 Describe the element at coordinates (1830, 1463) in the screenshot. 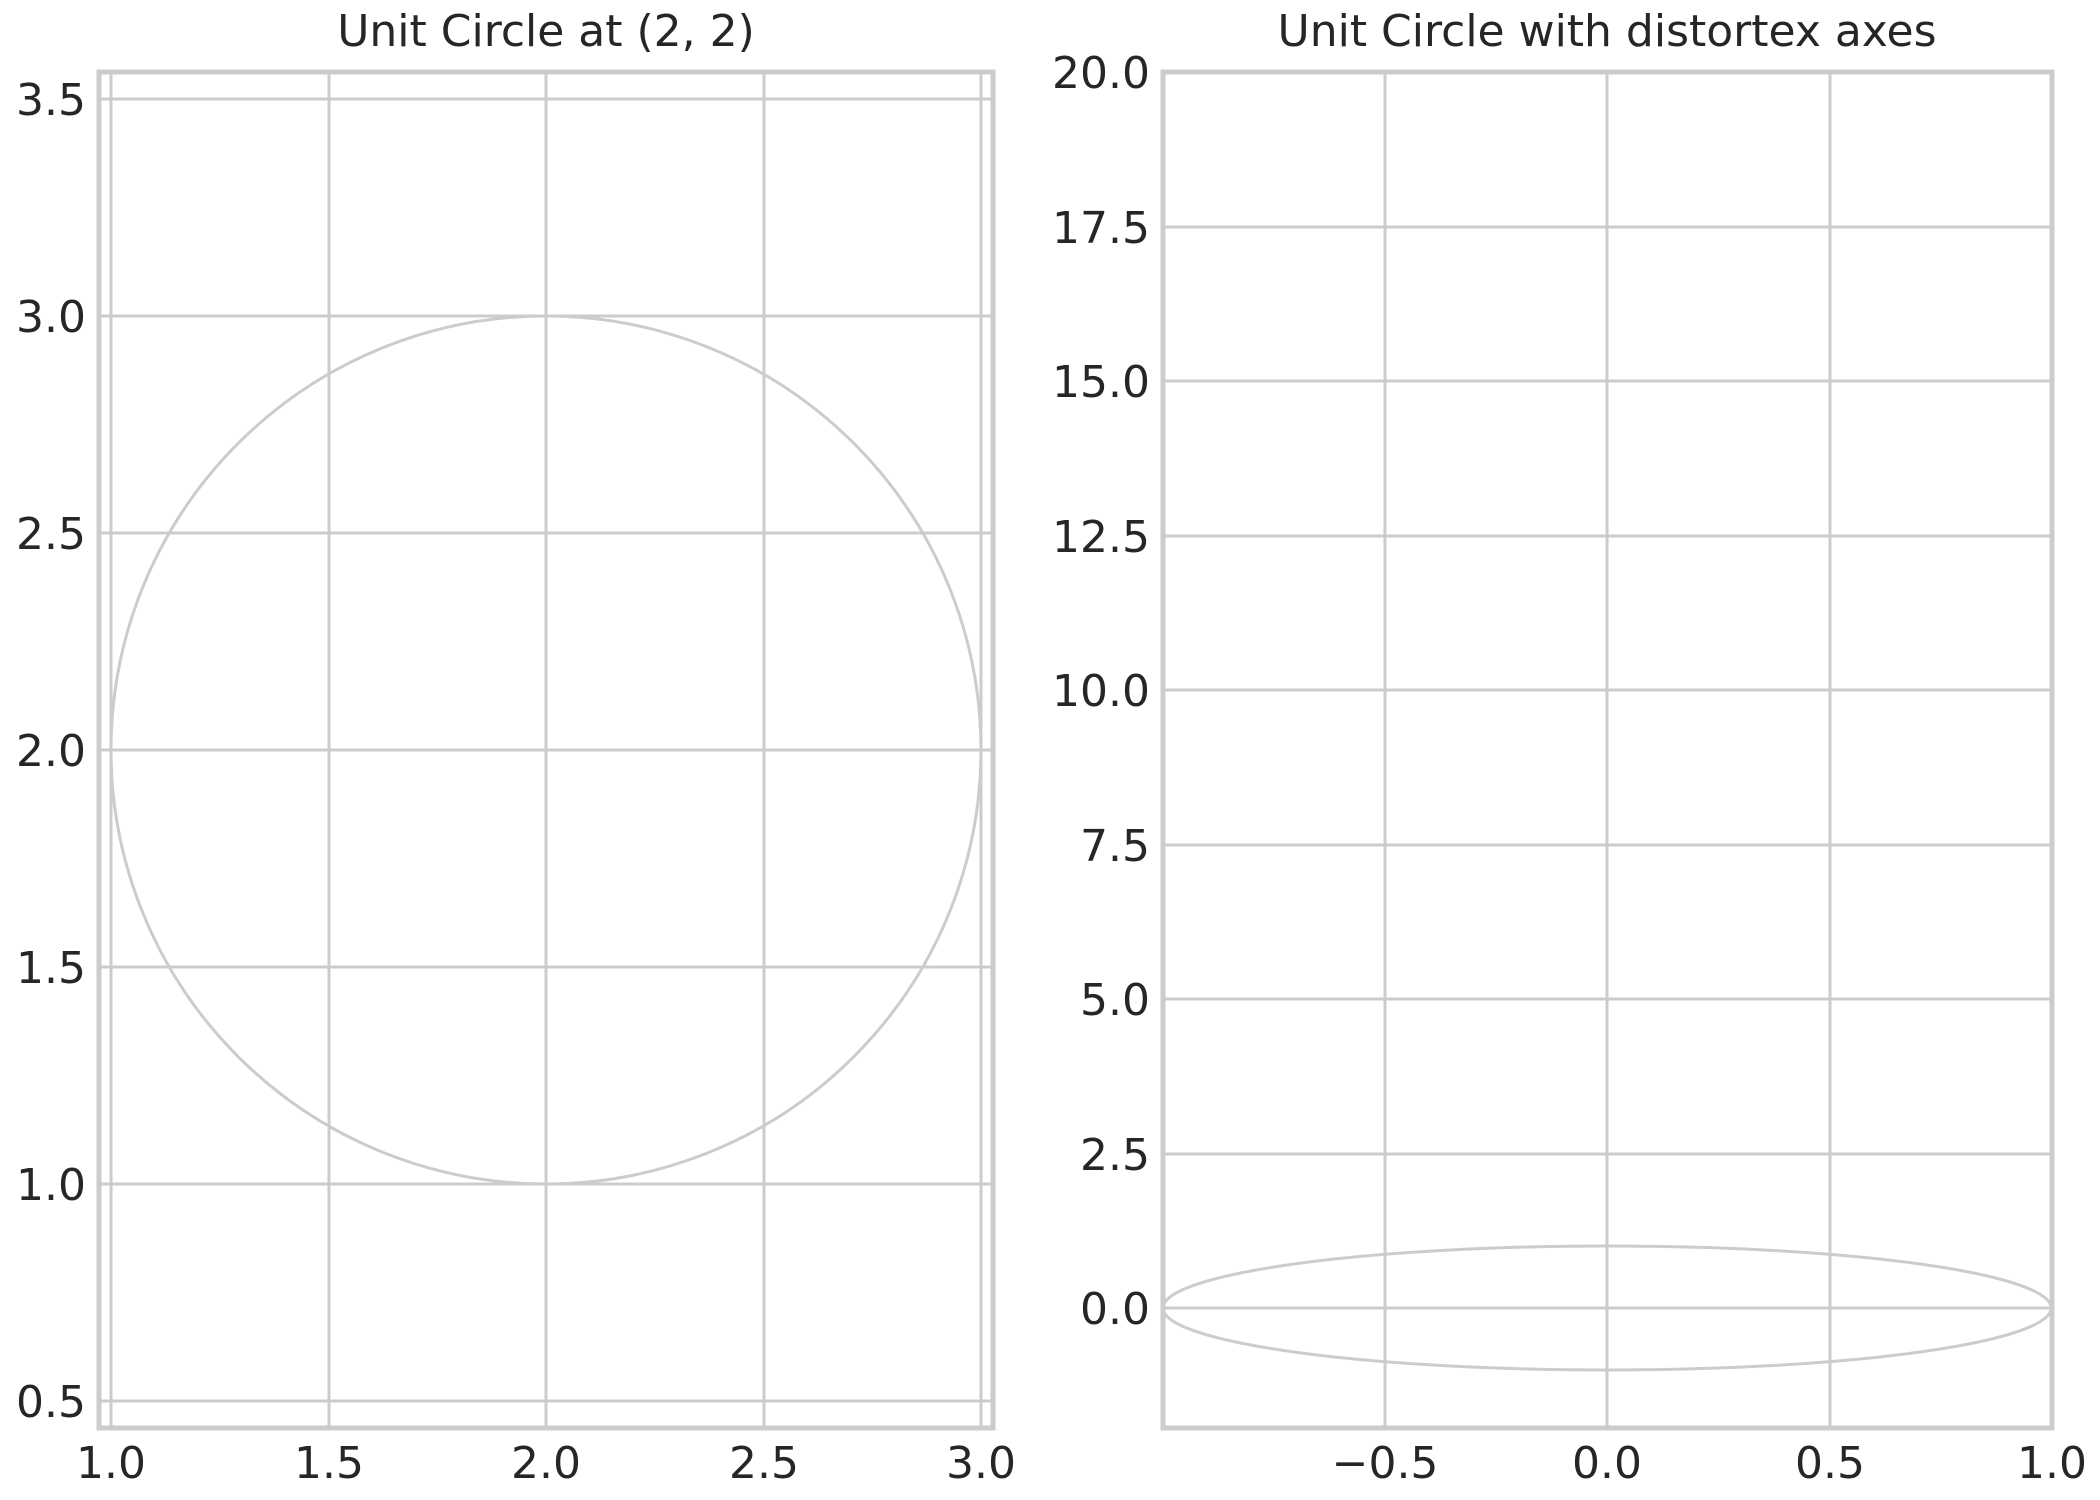

I see `right-xtick: 0.5` at that location.